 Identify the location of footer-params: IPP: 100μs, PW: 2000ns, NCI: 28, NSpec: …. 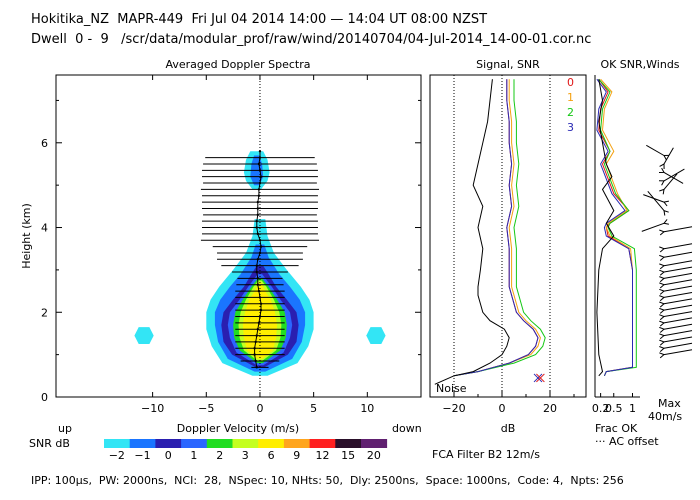
(327, 480).